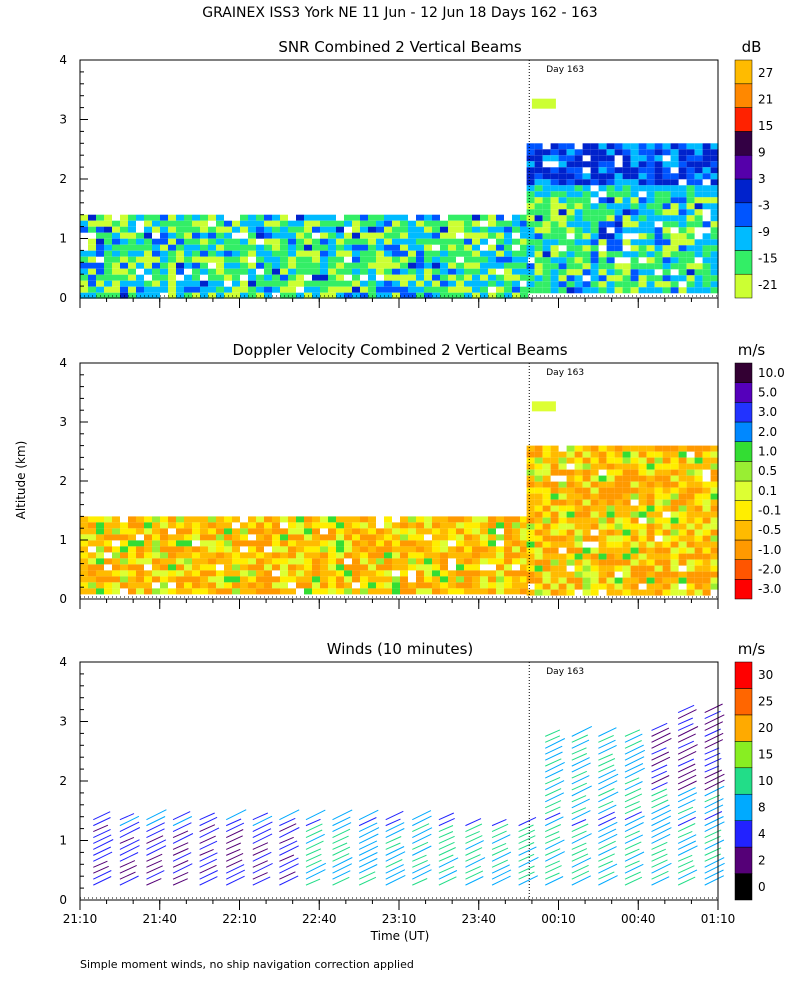 This screenshot has width=800, height=1000. What do you see at coordinates (762, 834) in the screenshot?
I see `colorbar-tick-label: 4` at bounding box center [762, 834].